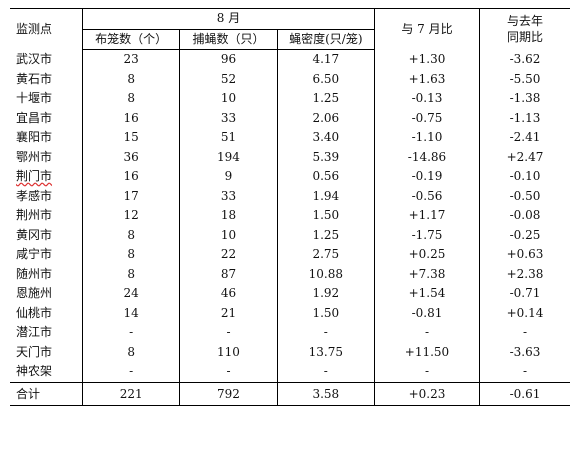 Image resolution: width=577 pixels, height=449 pixels. I want to click on cell-vs-july: -0.56, so click(427, 196).